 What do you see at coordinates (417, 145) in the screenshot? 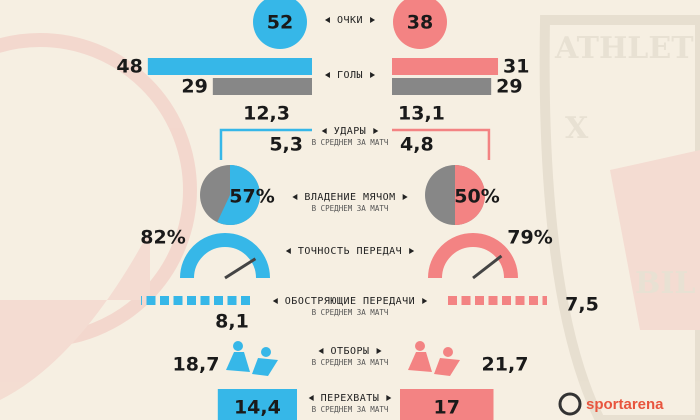
I see `stat-value: 4,8` at bounding box center [417, 145].